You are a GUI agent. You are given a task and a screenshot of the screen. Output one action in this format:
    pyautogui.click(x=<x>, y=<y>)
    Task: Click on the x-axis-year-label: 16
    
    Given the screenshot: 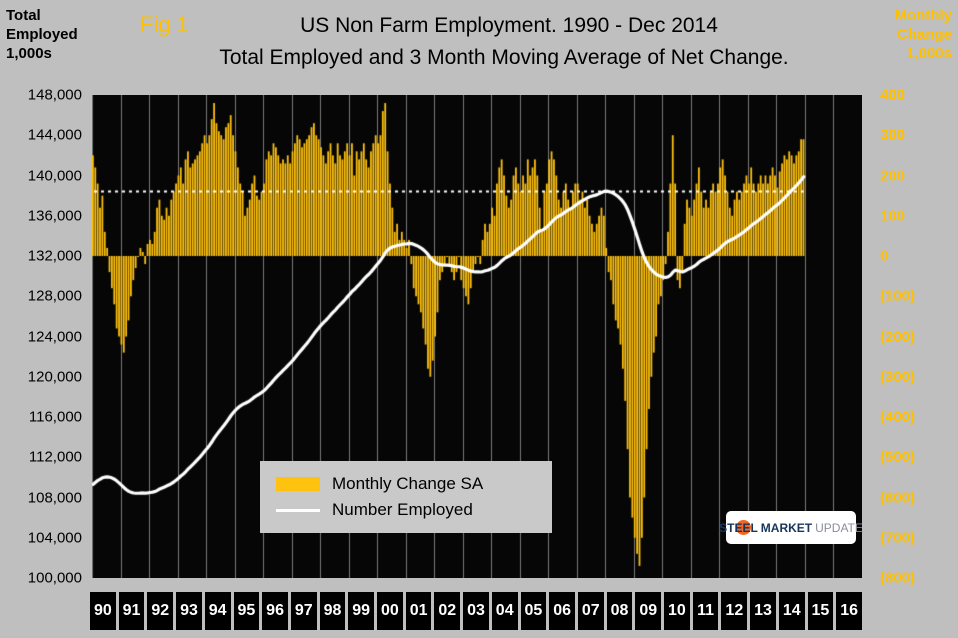 What is the action you would take?
    pyautogui.click(x=849, y=611)
    